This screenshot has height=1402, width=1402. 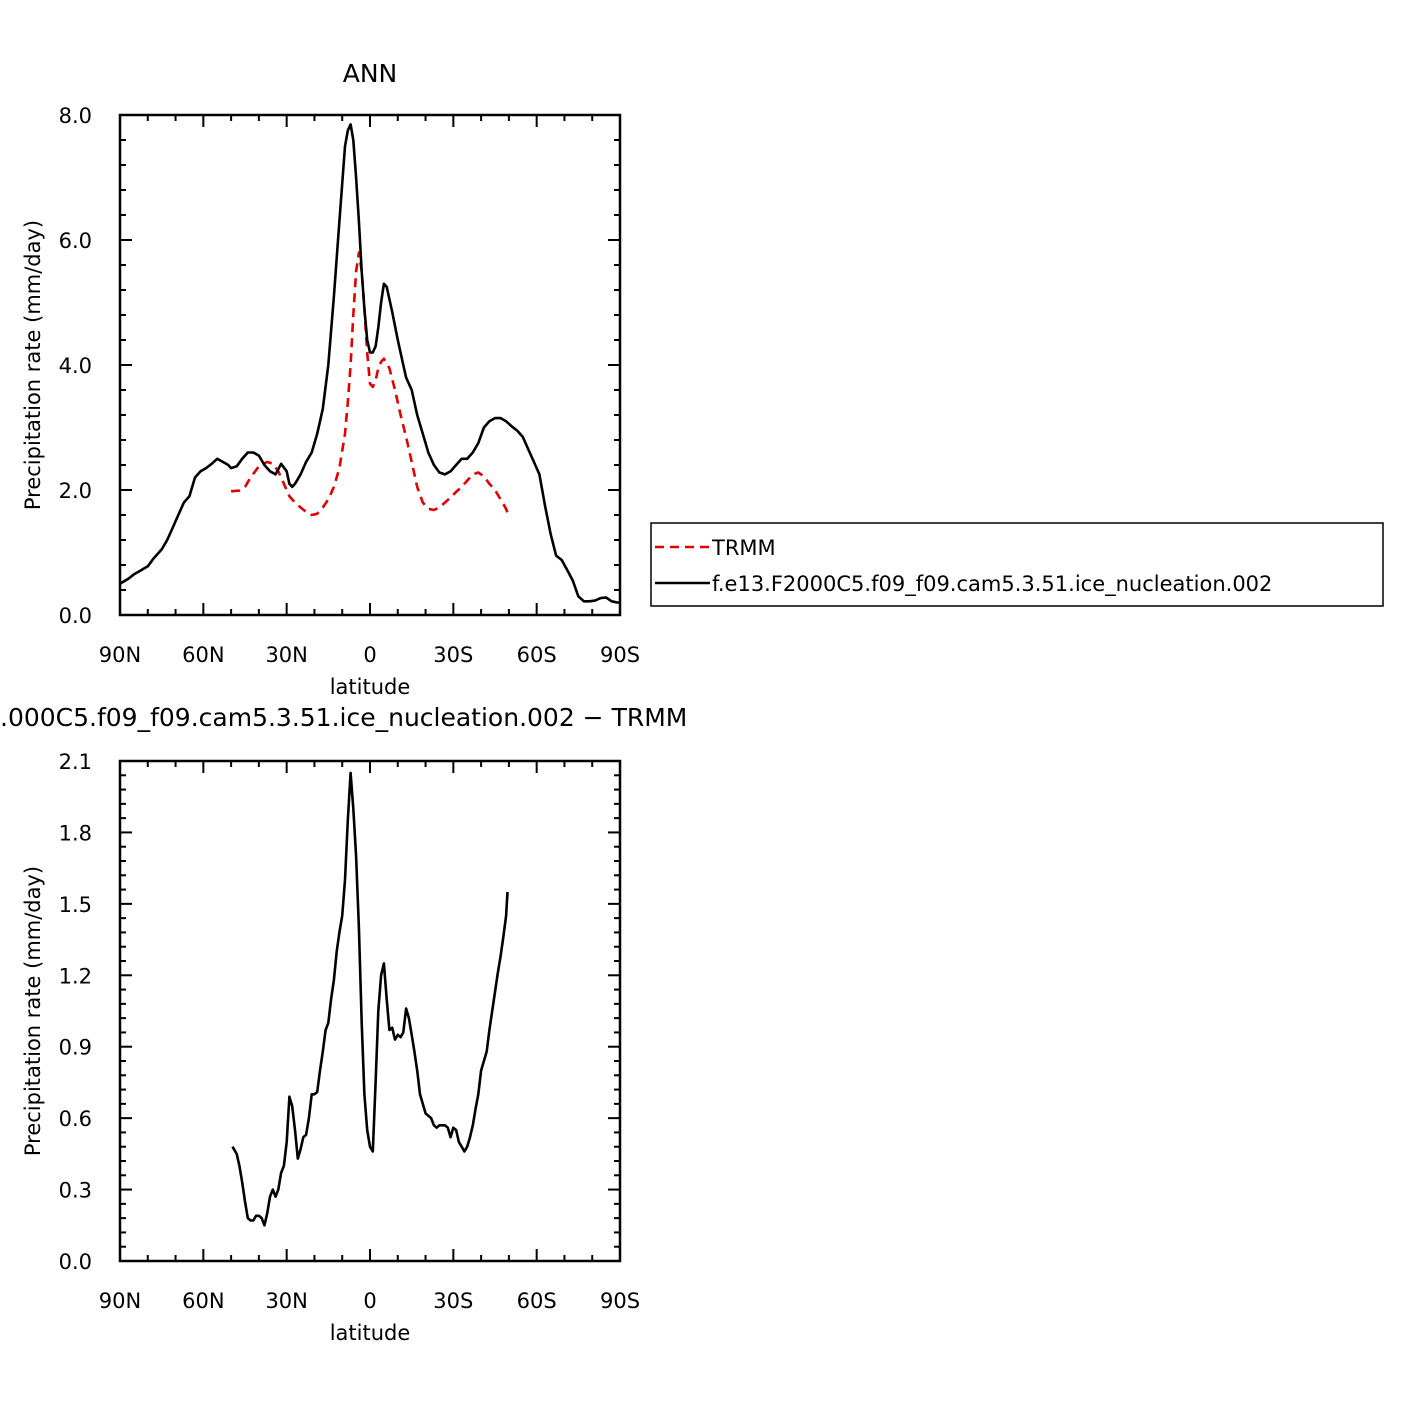 I want to click on y-tick-label: 2.0, so click(x=75, y=491).